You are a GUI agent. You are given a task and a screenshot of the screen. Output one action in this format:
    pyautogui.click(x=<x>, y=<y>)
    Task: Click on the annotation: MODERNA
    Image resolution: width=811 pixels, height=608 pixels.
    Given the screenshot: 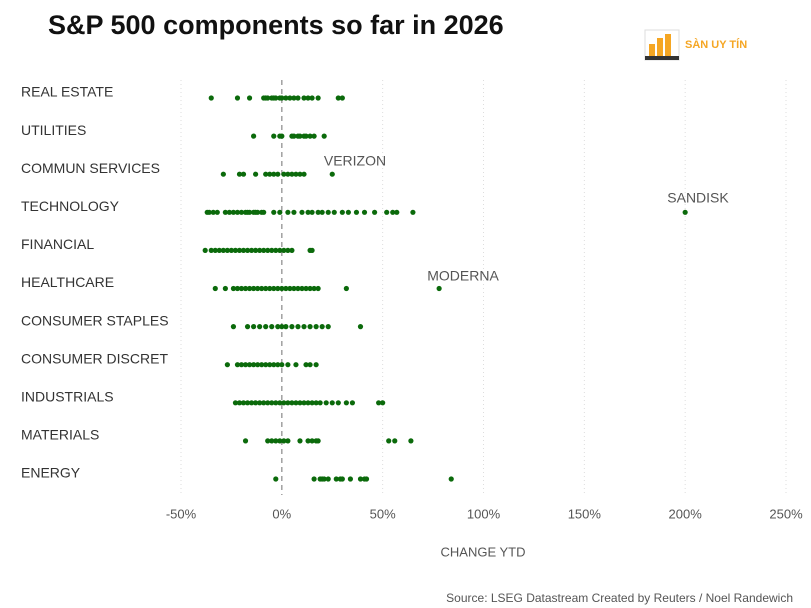 What is the action you would take?
    pyautogui.click(x=463, y=276)
    